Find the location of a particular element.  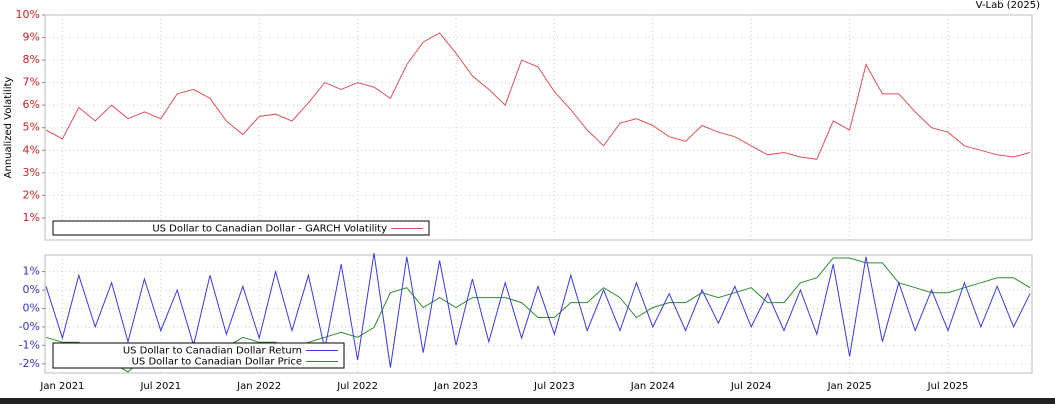

y-tick-label: -1% is located at coordinates (29, 344).